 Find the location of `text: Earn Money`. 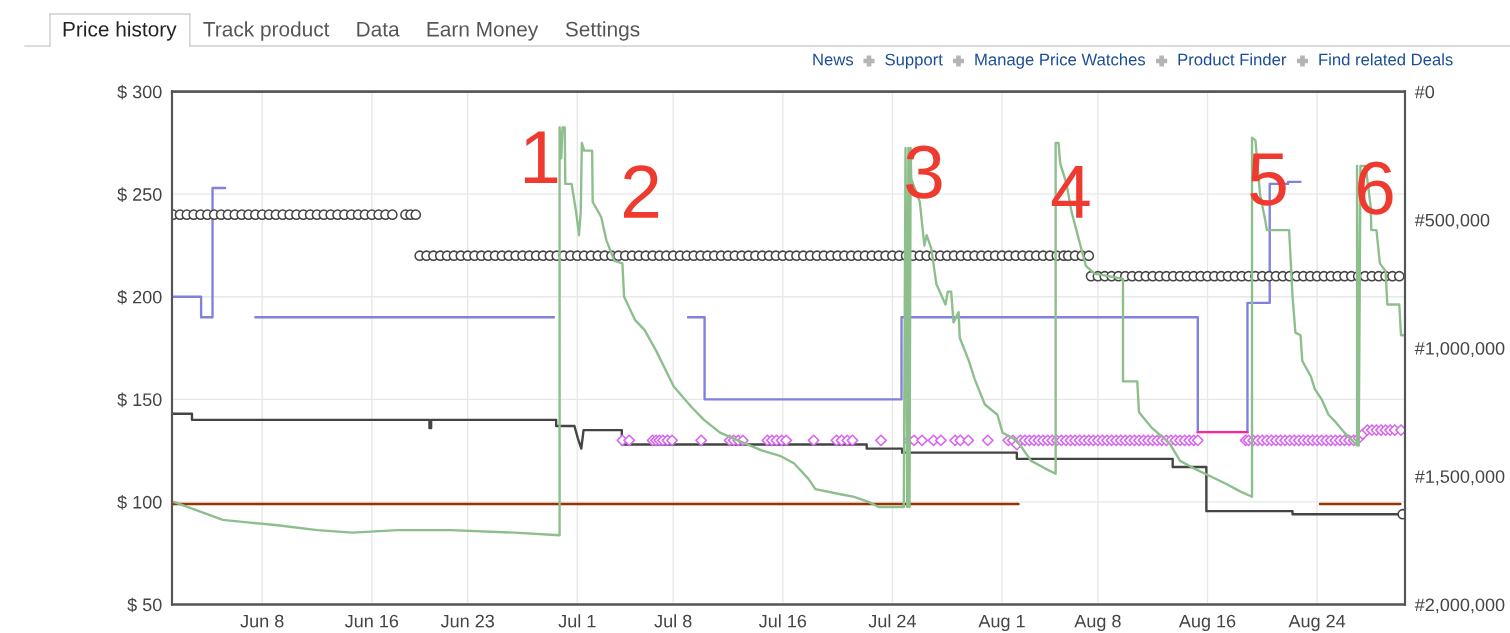

text: Earn Money is located at coordinates (483, 31).